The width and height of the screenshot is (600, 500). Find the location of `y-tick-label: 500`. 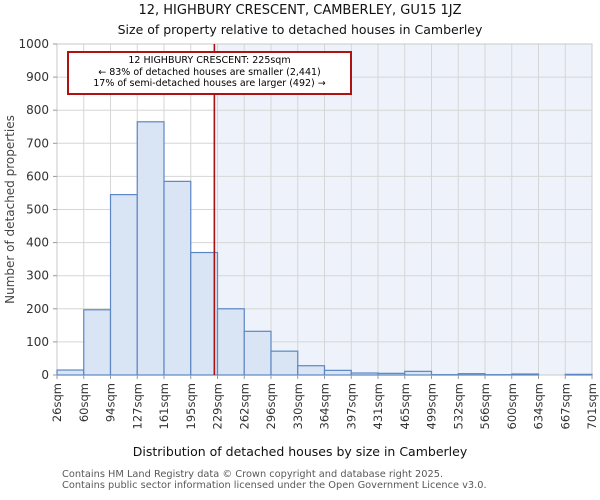

y-tick-label: 500 is located at coordinates (37, 210).